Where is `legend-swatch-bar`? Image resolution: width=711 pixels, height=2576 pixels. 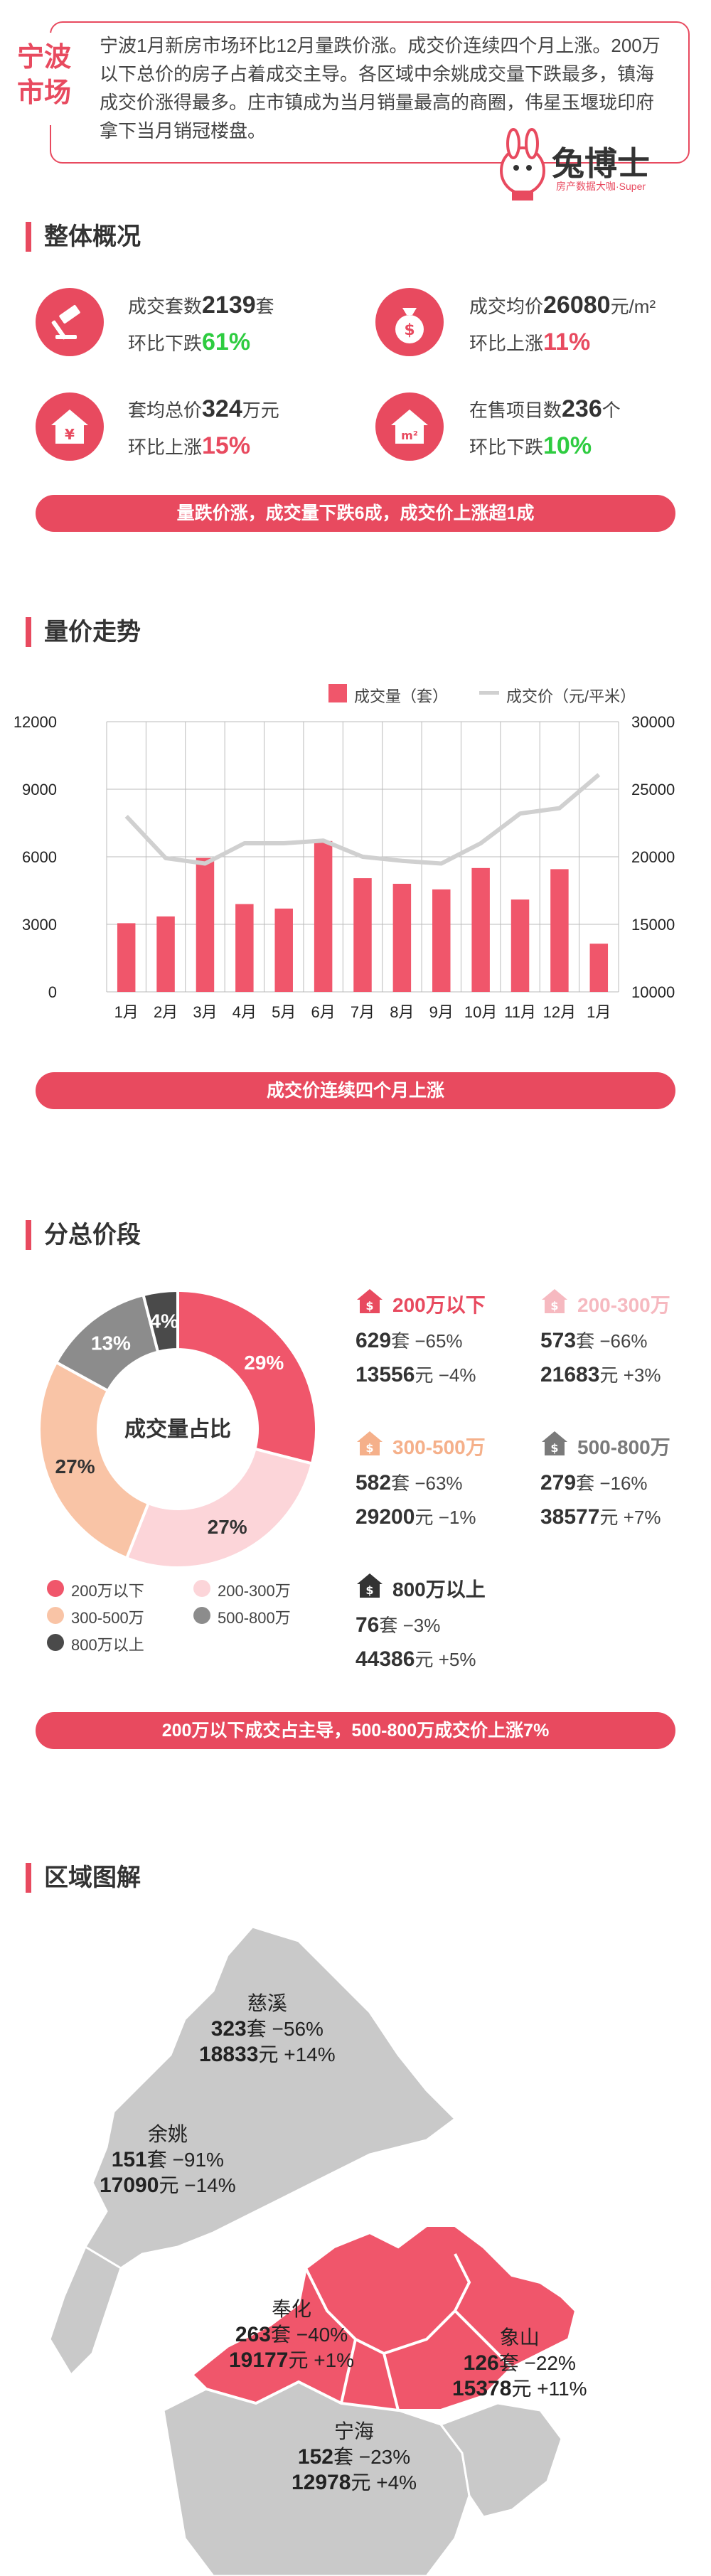
legend-swatch-bar is located at coordinates (337, 693).